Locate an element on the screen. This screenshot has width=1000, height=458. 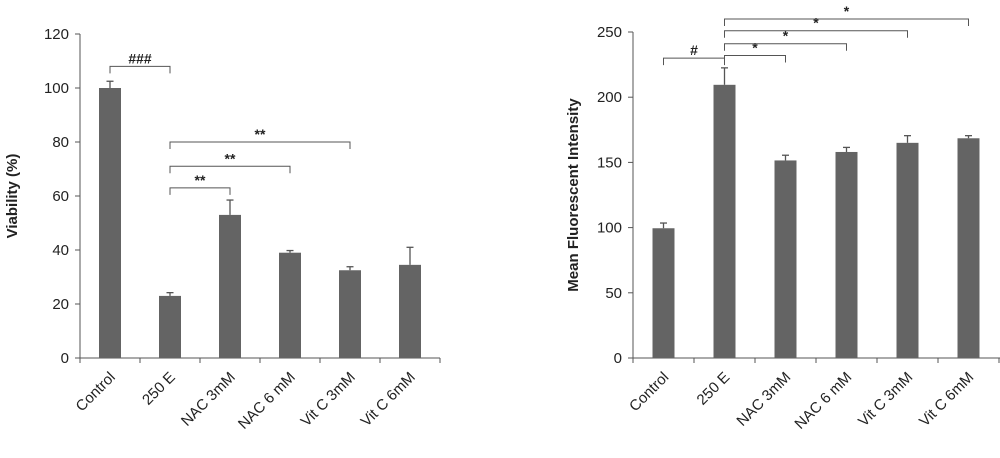
significance-label: # is located at coordinates (694, 50).